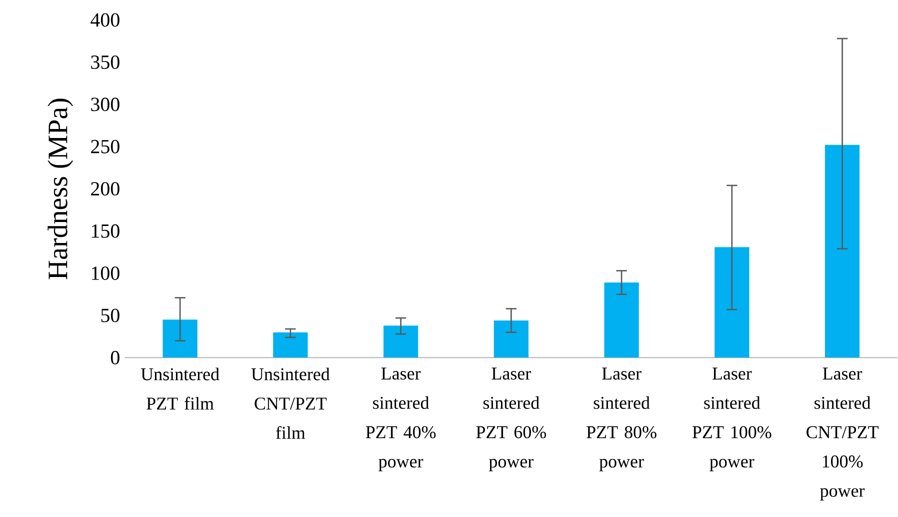  Describe the element at coordinates (61, 189) in the screenshot. I see `y-axis-title: Hardness (MPa)` at that location.